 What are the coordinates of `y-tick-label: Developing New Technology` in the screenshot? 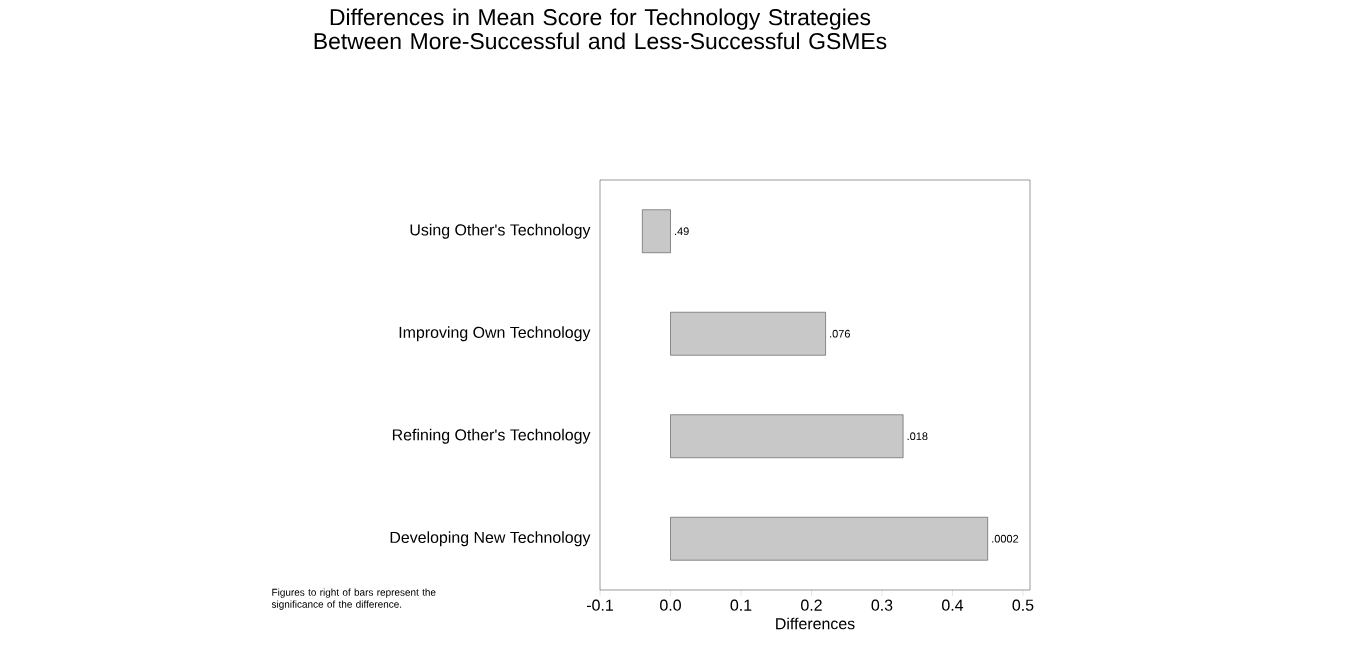 It's located at (490, 539).